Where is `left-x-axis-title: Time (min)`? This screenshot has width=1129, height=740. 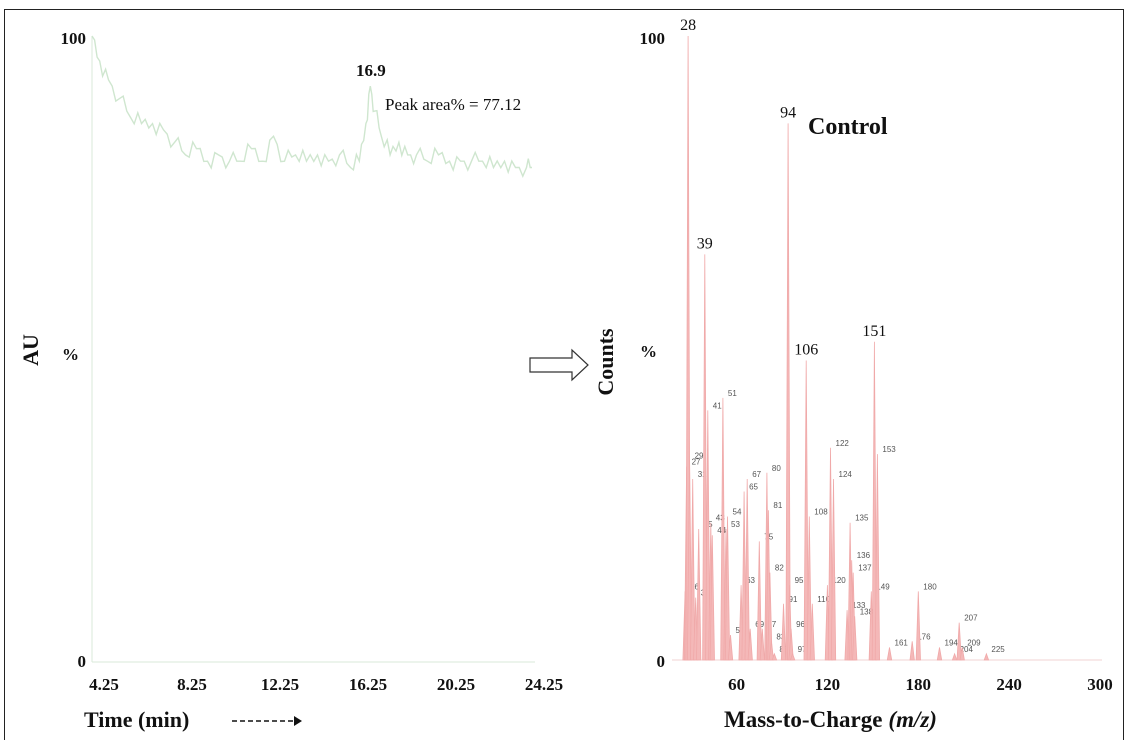
left-x-axis-title: Time (min) is located at coordinates (136, 719).